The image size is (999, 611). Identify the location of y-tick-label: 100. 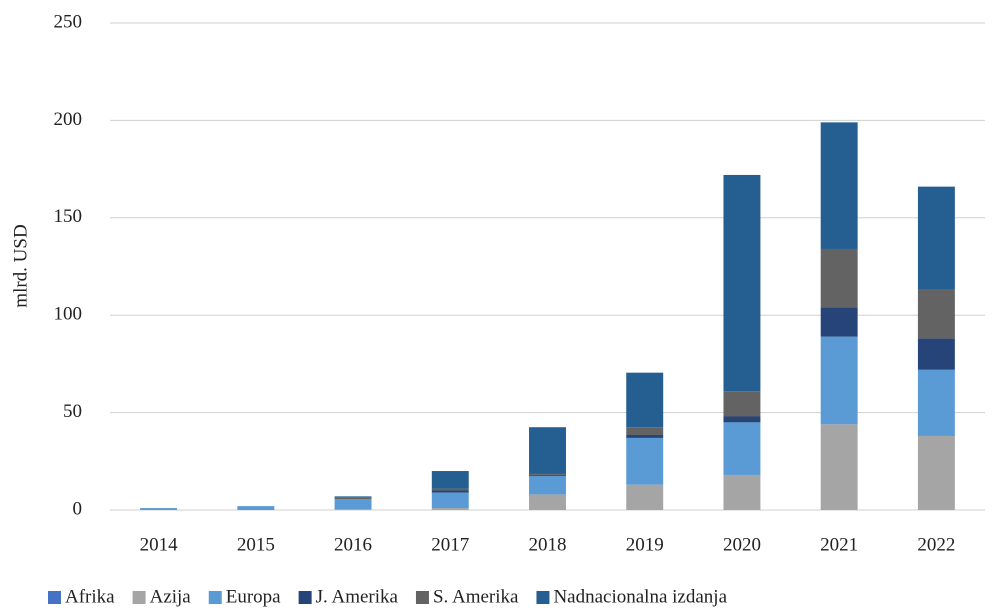
(68, 314).